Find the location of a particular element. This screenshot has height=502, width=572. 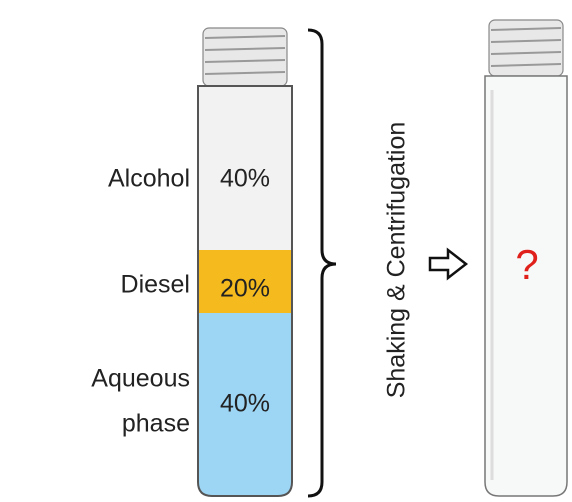

bracket is located at coordinates (322, 263).